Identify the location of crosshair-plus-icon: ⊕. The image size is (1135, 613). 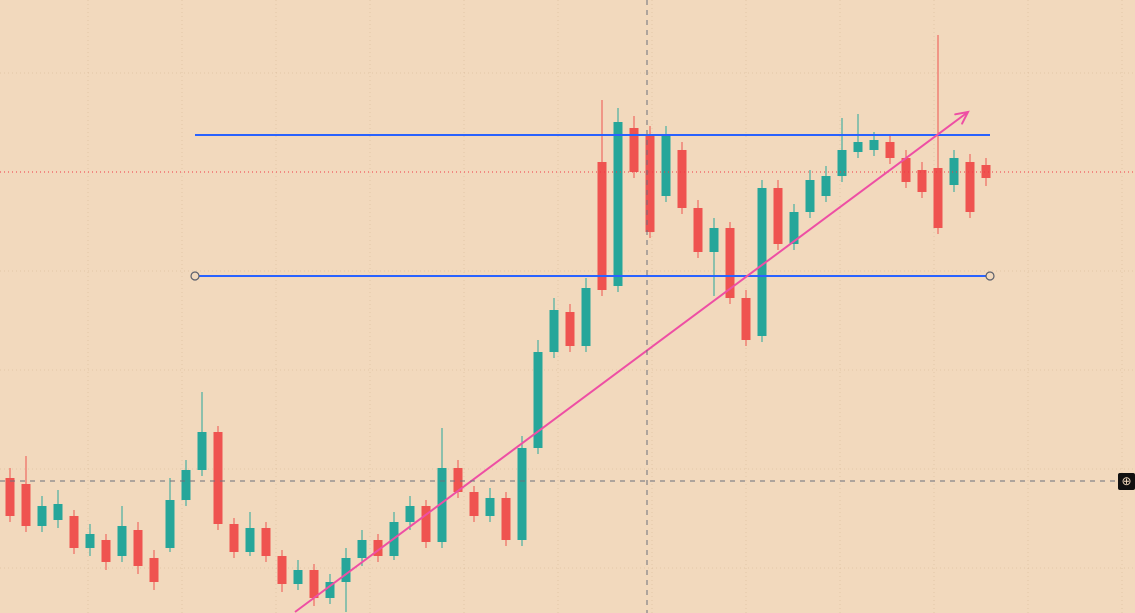
(1126, 481).